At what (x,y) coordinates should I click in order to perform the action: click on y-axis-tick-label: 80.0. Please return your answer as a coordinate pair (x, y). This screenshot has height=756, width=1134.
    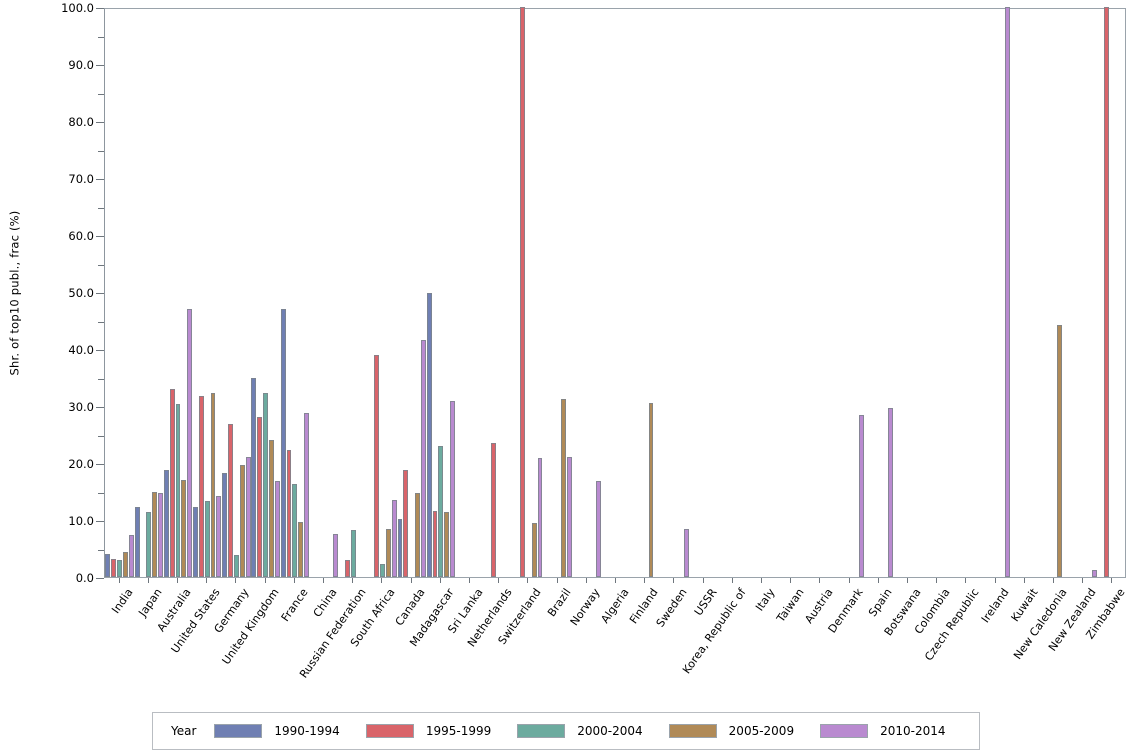
    Looking at the image, I should click on (81, 122).